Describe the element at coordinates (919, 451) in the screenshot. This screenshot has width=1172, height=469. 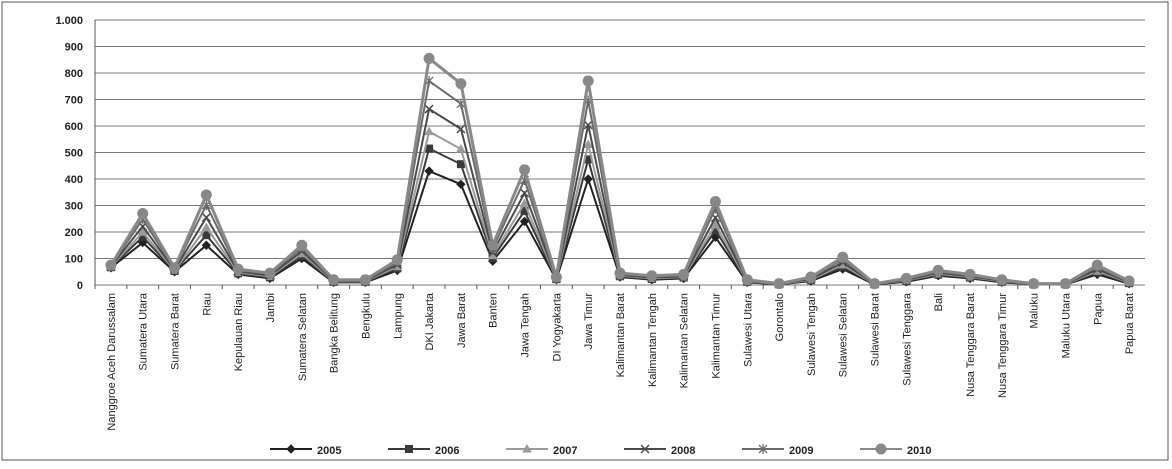
I see `legend-label: 2010` at that location.